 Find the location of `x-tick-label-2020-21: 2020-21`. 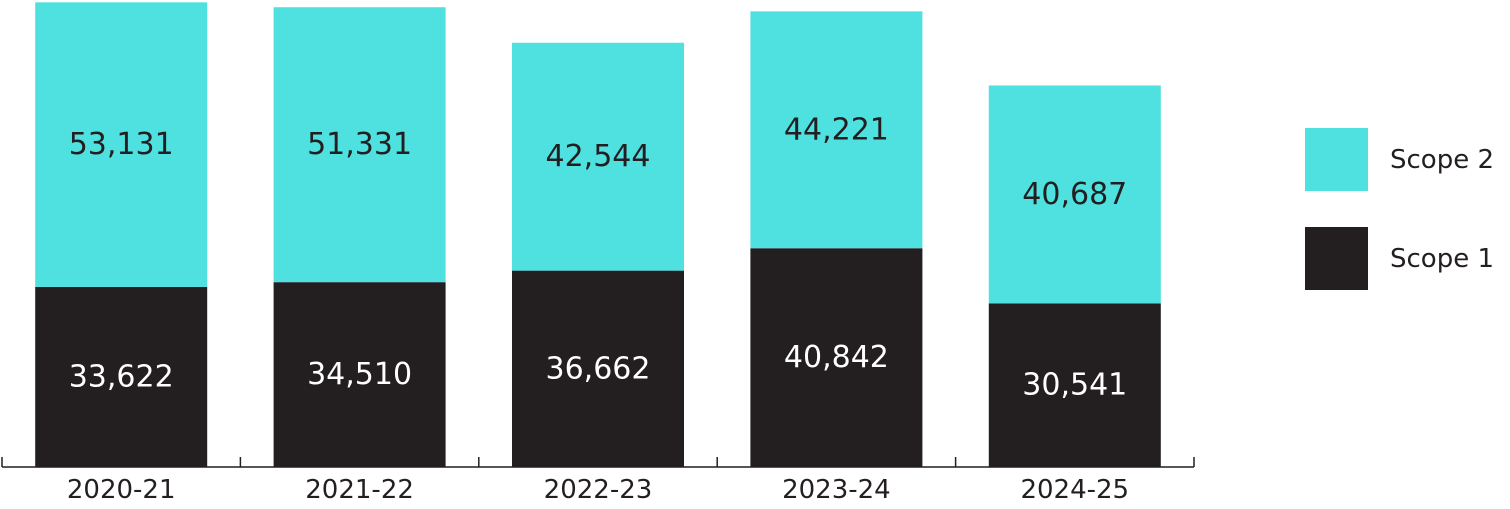

x-tick-label-2020-21: 2020-21 is located at coordinates (121, 490).